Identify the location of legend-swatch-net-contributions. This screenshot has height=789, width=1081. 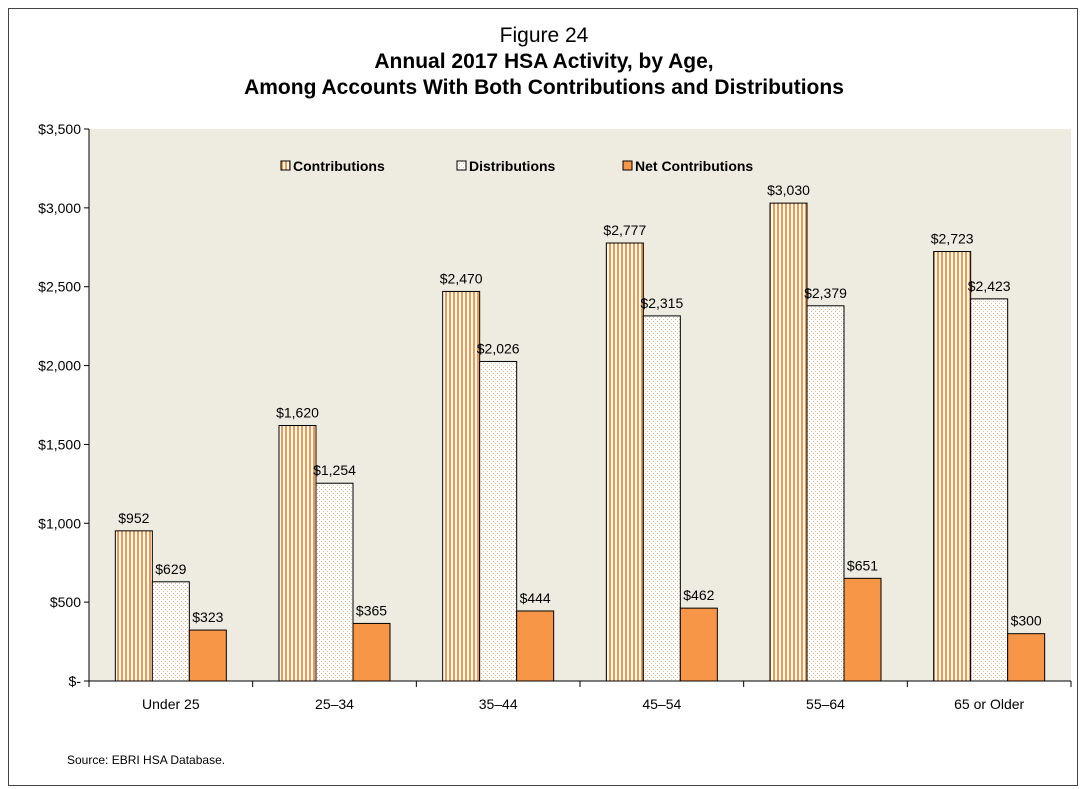
(627, 165).